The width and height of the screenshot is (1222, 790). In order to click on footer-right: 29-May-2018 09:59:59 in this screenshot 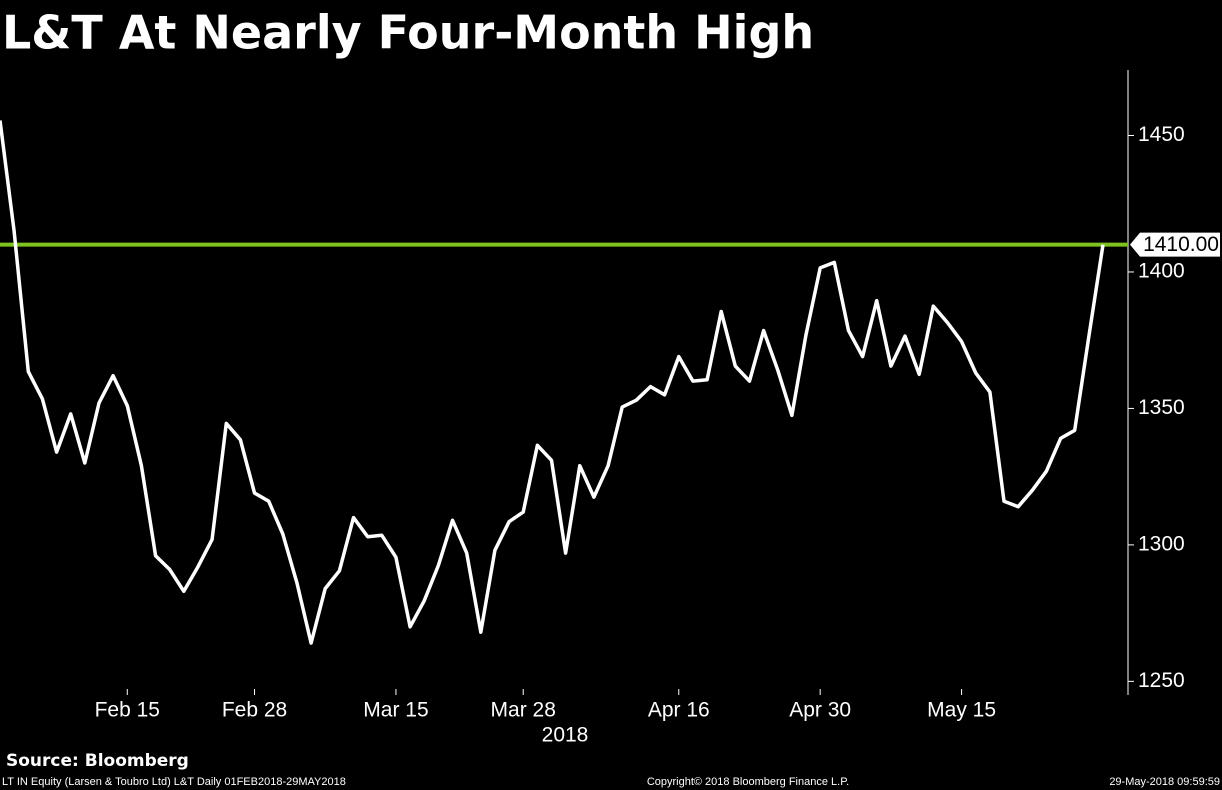, I will do `click(1164, 782)`.